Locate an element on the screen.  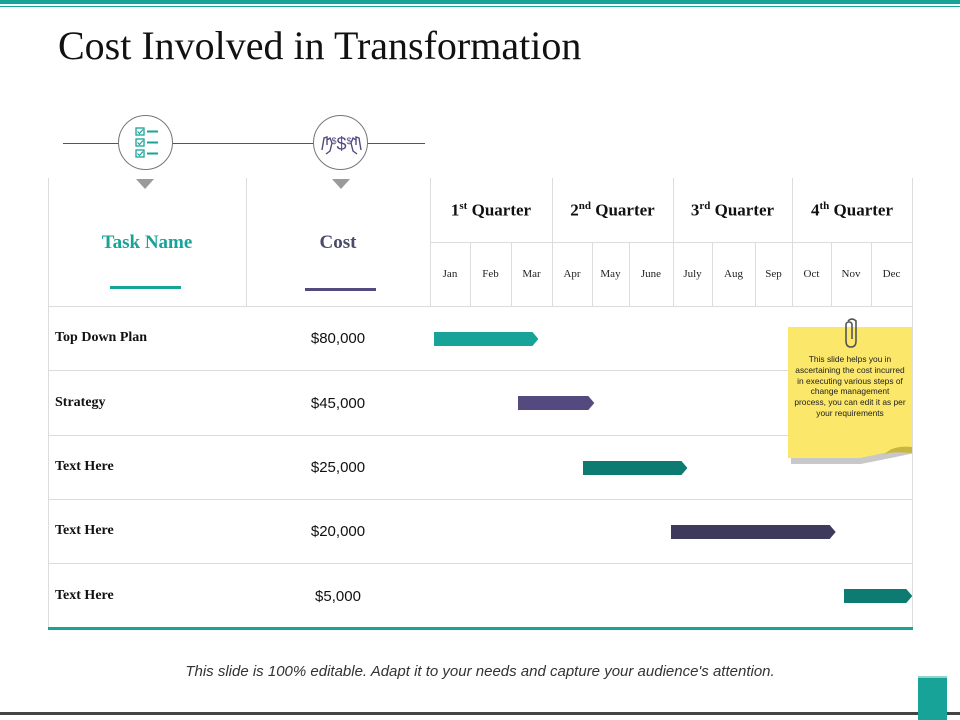
month-dec: Dec is located at coordinates (891, 274).